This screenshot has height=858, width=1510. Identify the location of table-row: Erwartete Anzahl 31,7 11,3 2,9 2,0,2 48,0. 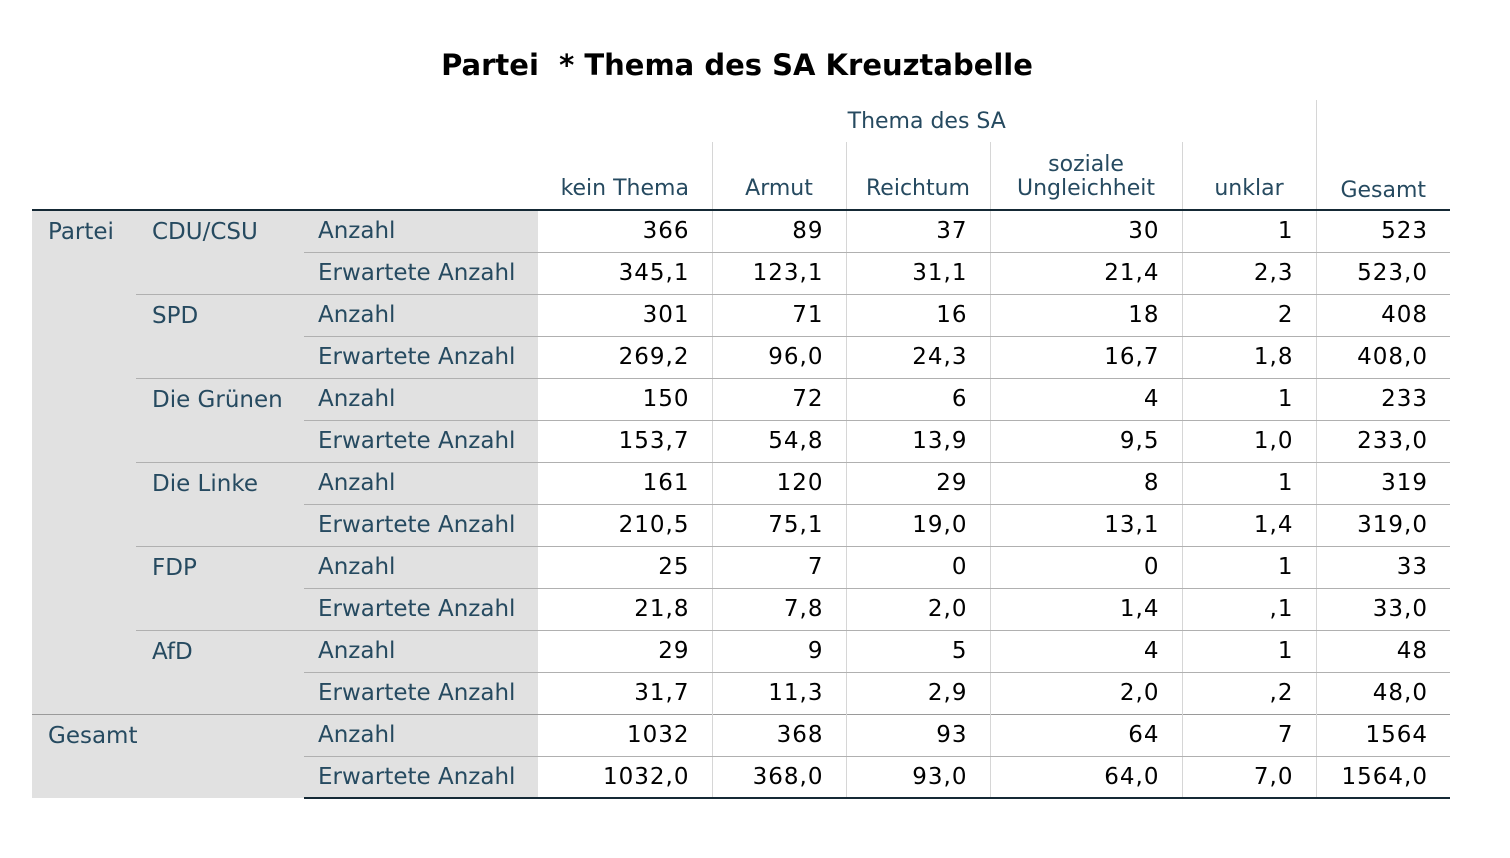
(741, 693).